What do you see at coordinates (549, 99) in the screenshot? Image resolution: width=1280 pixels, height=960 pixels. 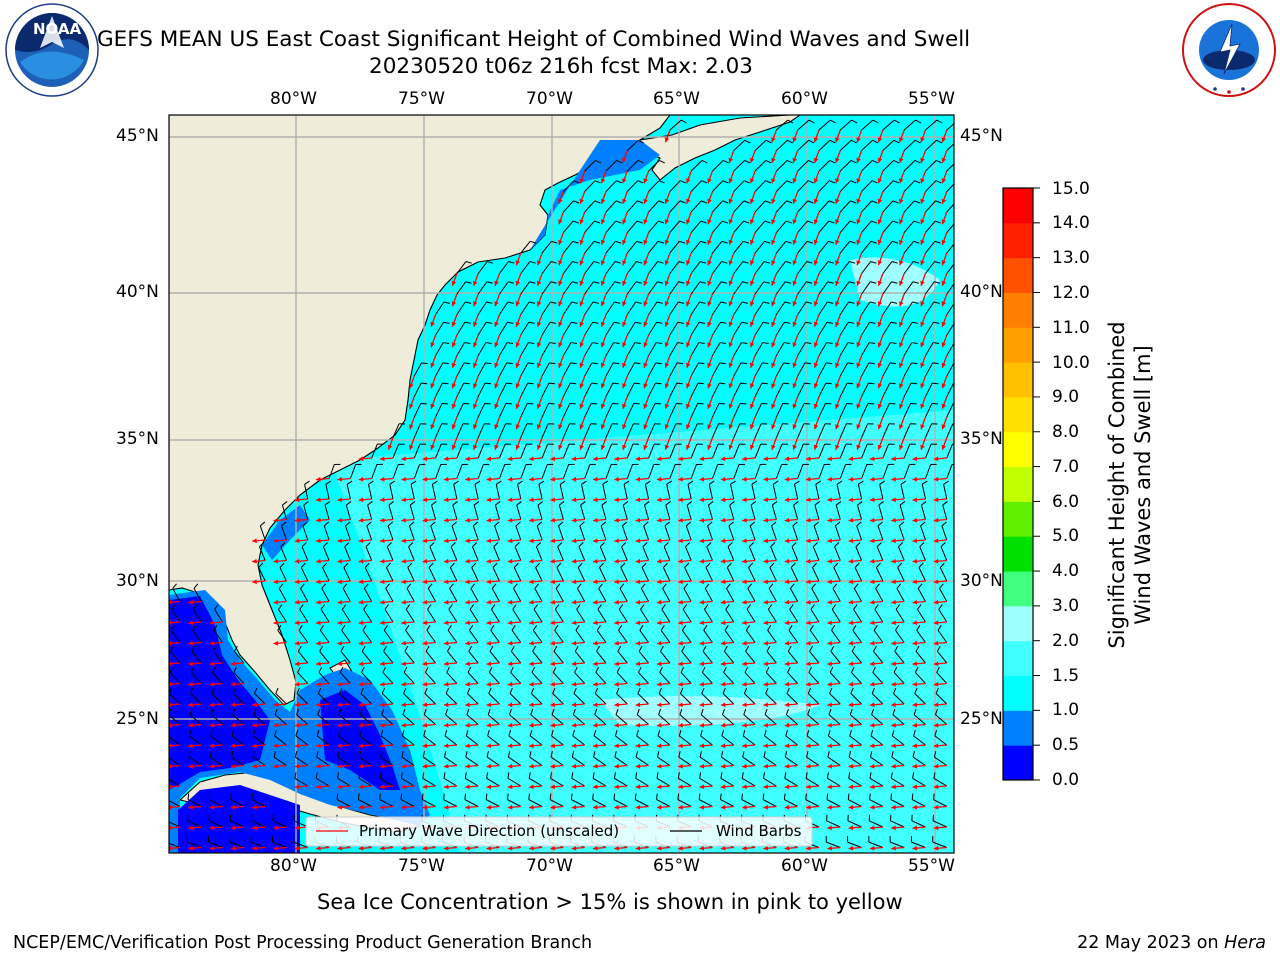 I see `lon-label-top-70w: 70°W` at bounding box center [549, 99].